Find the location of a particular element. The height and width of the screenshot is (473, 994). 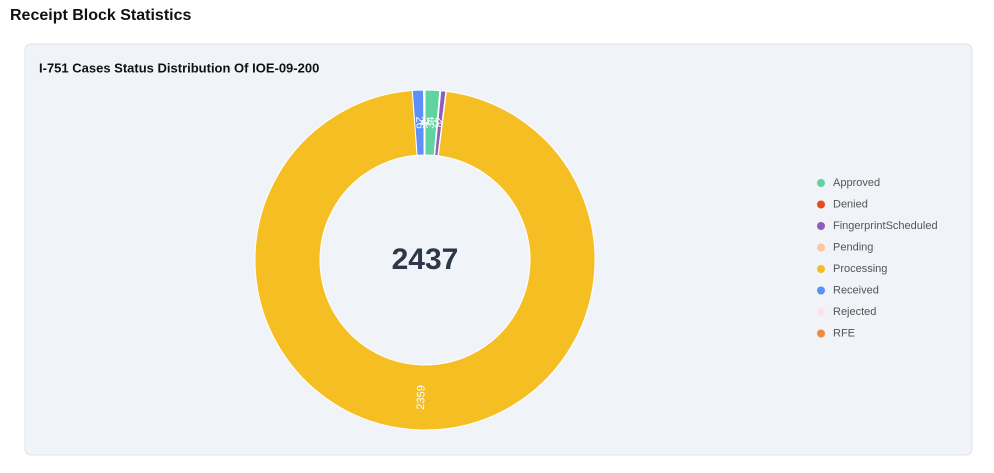

legend-label: Pending is located at coordinates (853, 247).